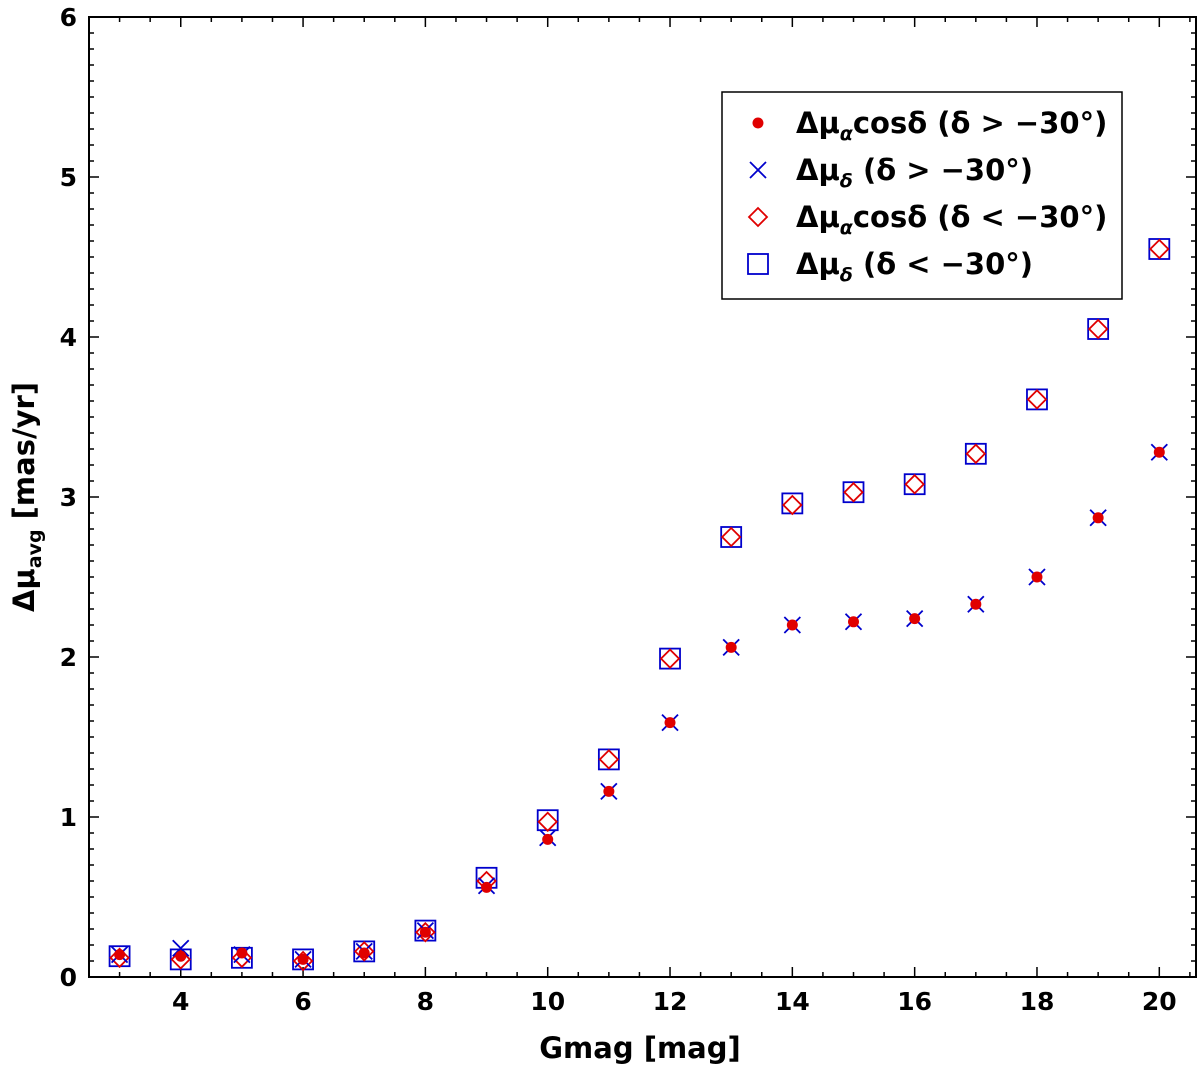 The image size is (1200, 1067). I want to click on x-tick-label: 4, so click(180, 1001).